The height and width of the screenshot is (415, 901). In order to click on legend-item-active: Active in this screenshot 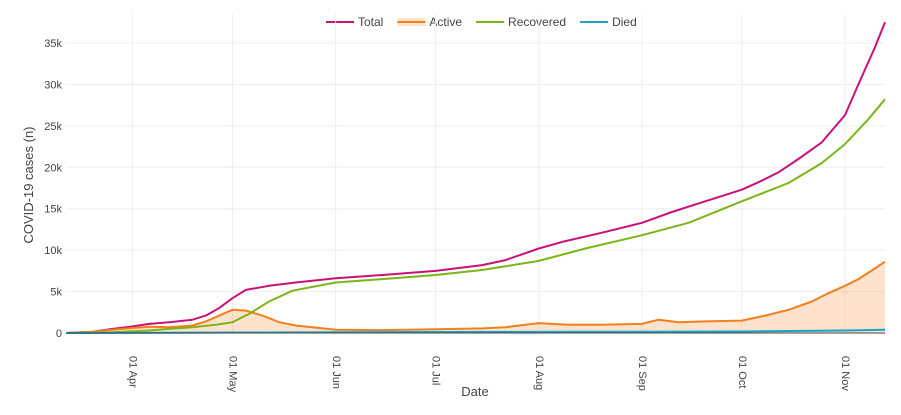, I will do `click(429, 22)`.